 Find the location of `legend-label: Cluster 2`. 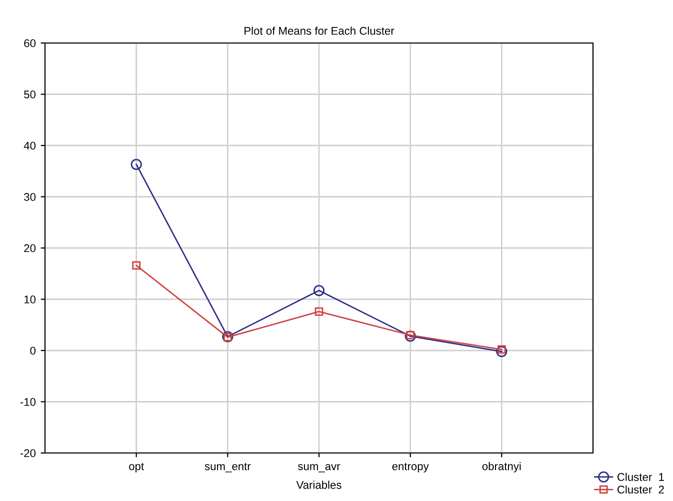

legend-label: Cluster 2 is located at coordinates (640, 489).